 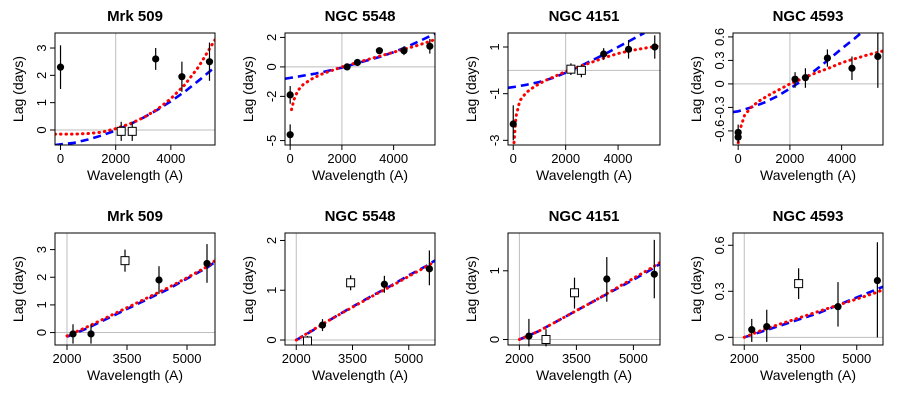 What do you see at coordinates (494, 141) in the screenshot?
I see `y-tick-label: -3` at bounding box center [494, 141].